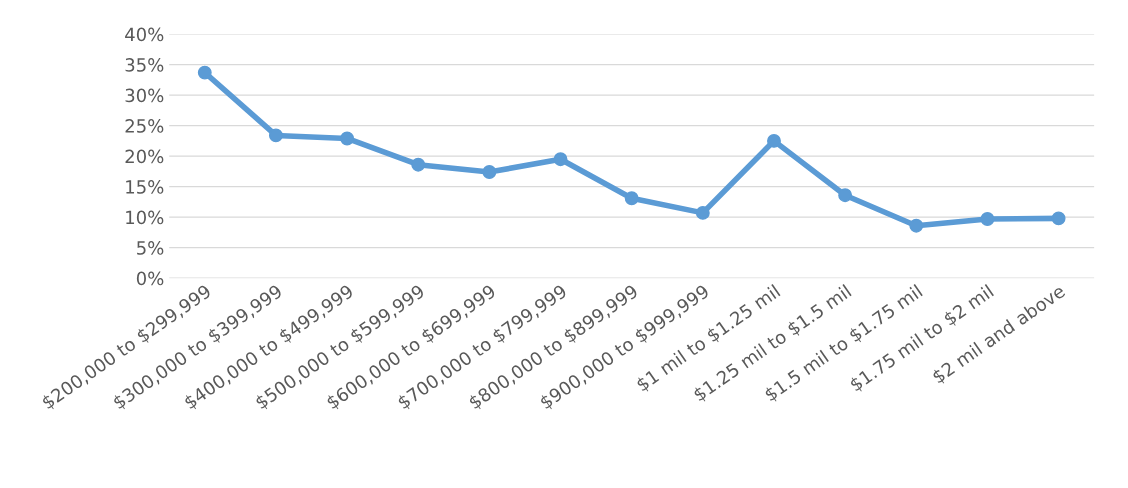 The width and height of the screenshot is (1128, 488). Describe the element at coordinates (145, 217) in the screenshot. I see `y-tick-label: 10%` at that location.